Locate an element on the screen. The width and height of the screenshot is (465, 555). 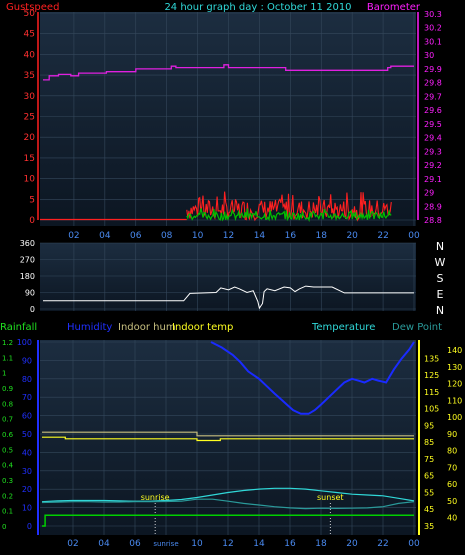
gustspeed-label: Gustspeed is located at coordinates (32, 7).